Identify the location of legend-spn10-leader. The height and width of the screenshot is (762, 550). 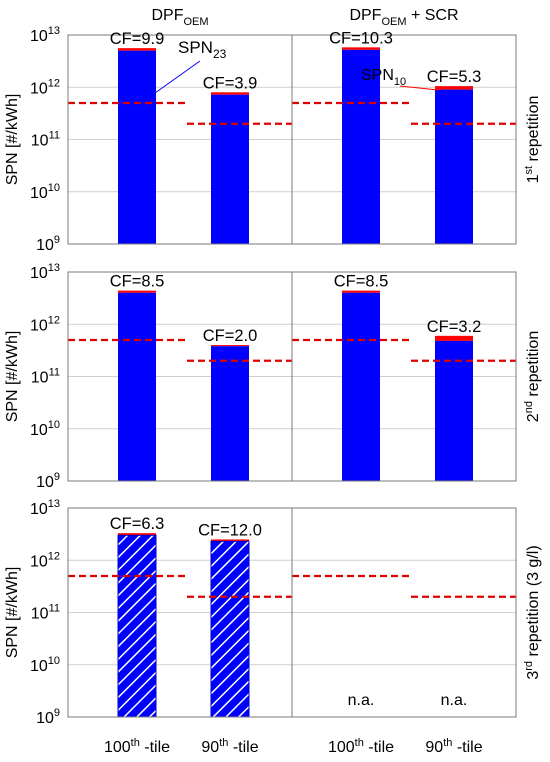
(419, 88).